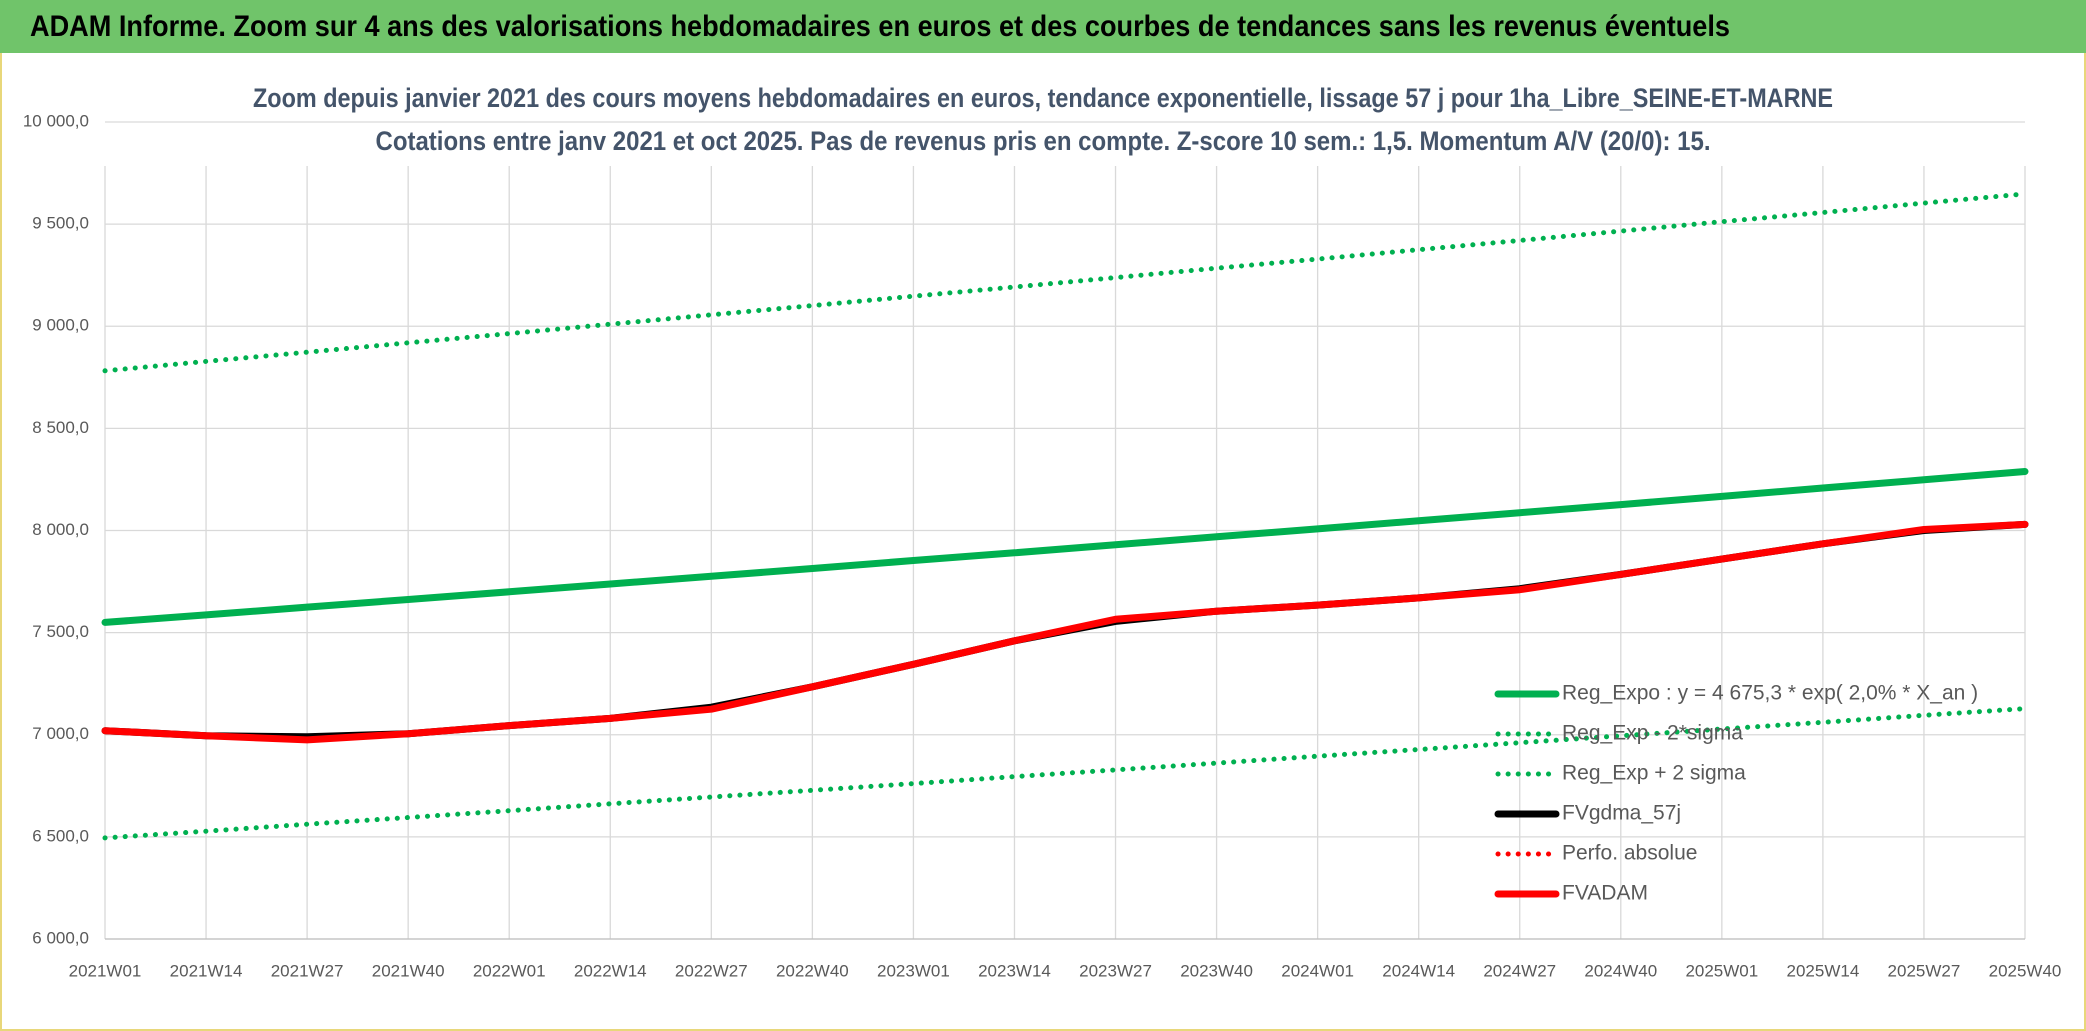  Describe the element at coordinates (60, 631) in the screenshot. I see `y-tick-label: 7 500,0` at that location.